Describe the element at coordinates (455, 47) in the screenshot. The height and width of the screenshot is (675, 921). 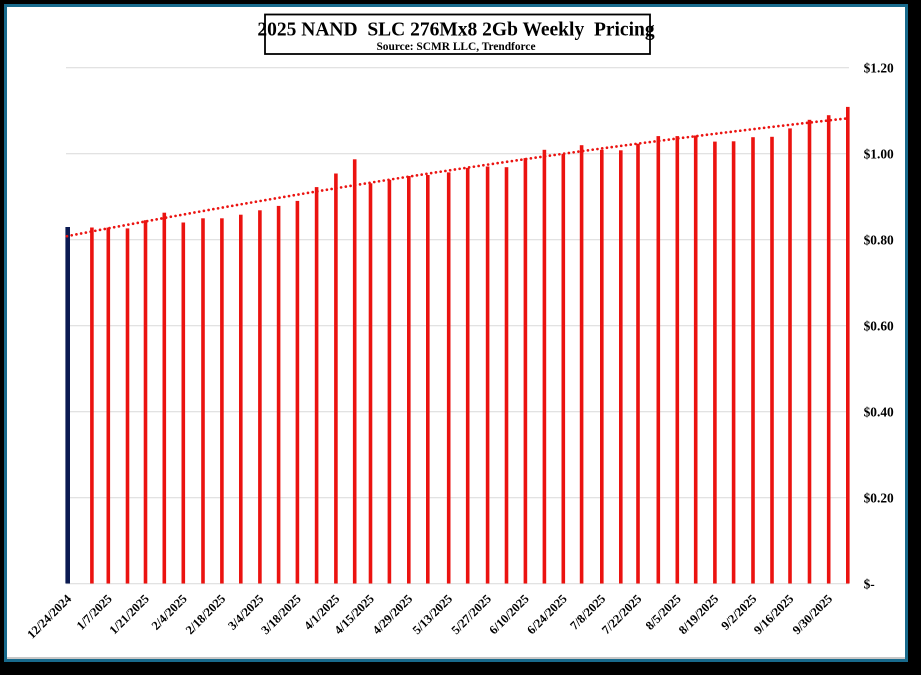
I see `svg-text: Source: SCMR LLC, Trendforce` at that location.